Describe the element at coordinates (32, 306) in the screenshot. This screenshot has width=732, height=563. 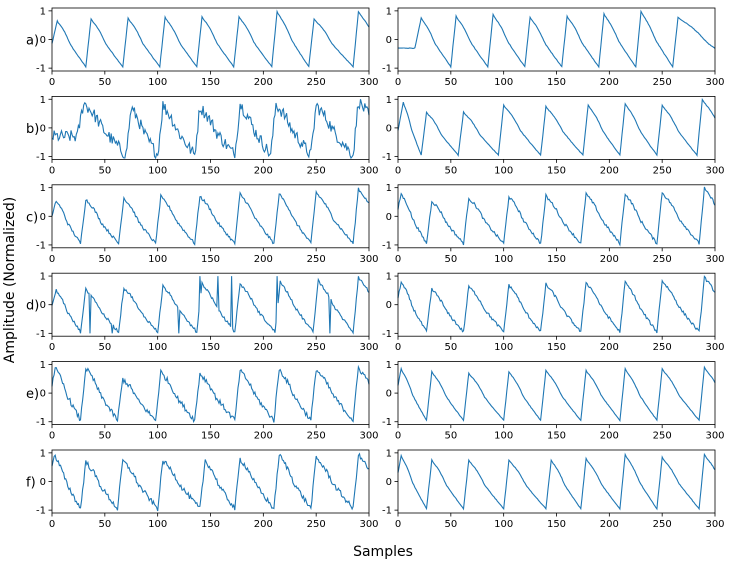
I see `row-label: d)` at that location.